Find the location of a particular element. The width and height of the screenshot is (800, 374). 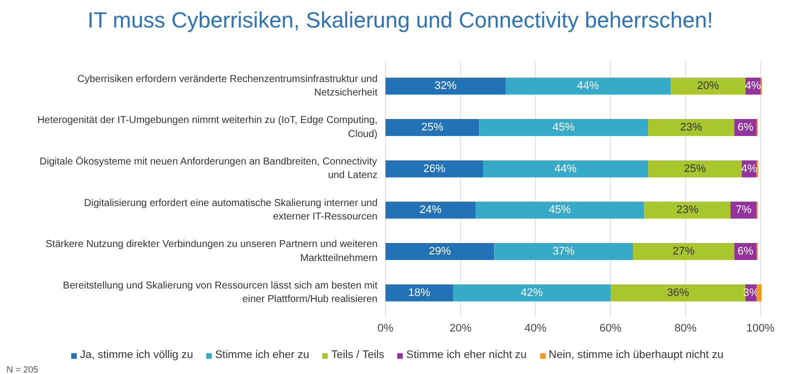

text: N = 205 is located at coordinates (22, 369).